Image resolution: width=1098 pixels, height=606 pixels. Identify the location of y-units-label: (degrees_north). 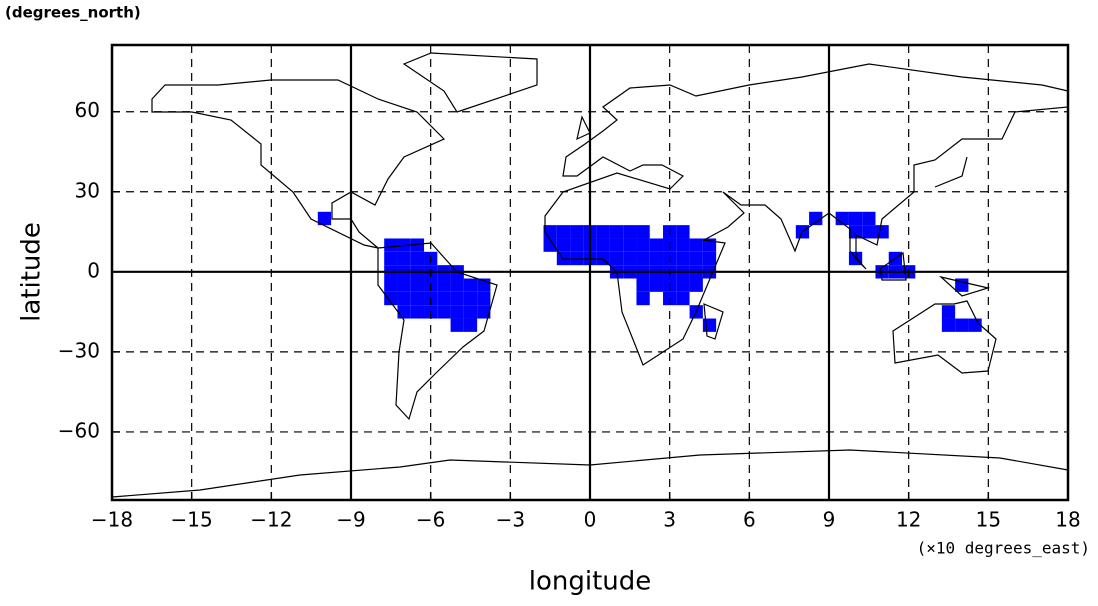
(73, 13).